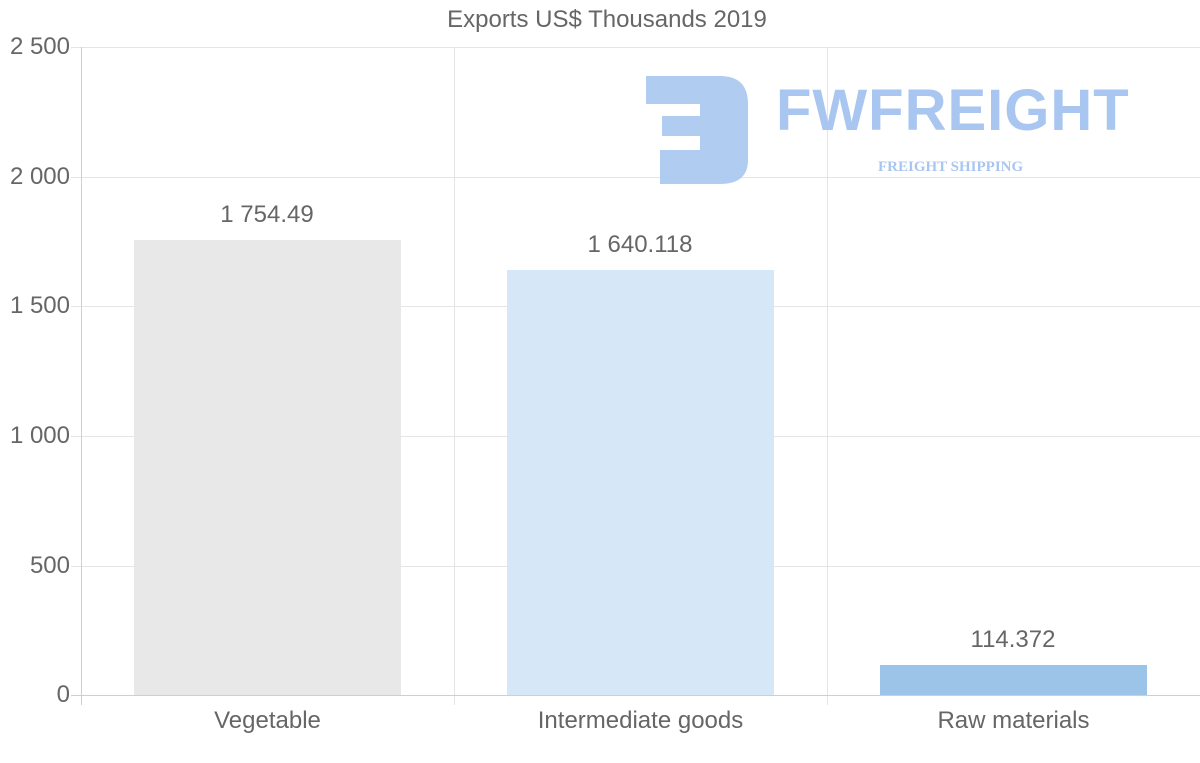 Image resolution: width=1200 pixels, height=763 pixels. What do you see at coordinates (39, 176) in the screenshot?
I see `y-tick-label: 2 000` at bounding box center [39, 176].